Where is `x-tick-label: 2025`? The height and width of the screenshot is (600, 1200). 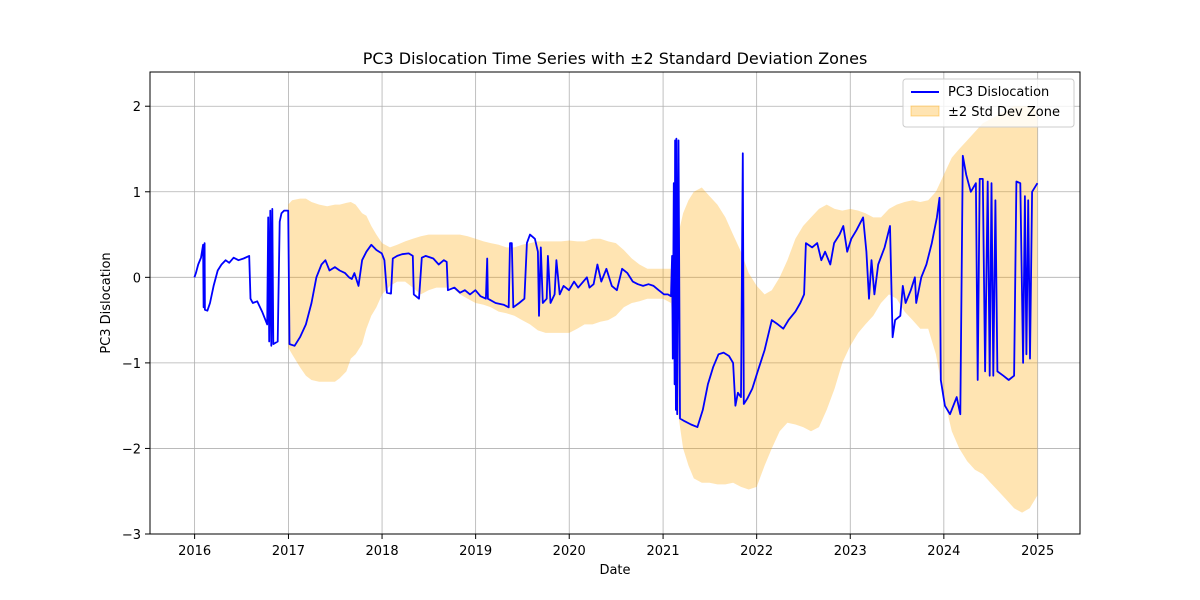 x-tick-label: 2025 is located at coordinates (1037, 551).